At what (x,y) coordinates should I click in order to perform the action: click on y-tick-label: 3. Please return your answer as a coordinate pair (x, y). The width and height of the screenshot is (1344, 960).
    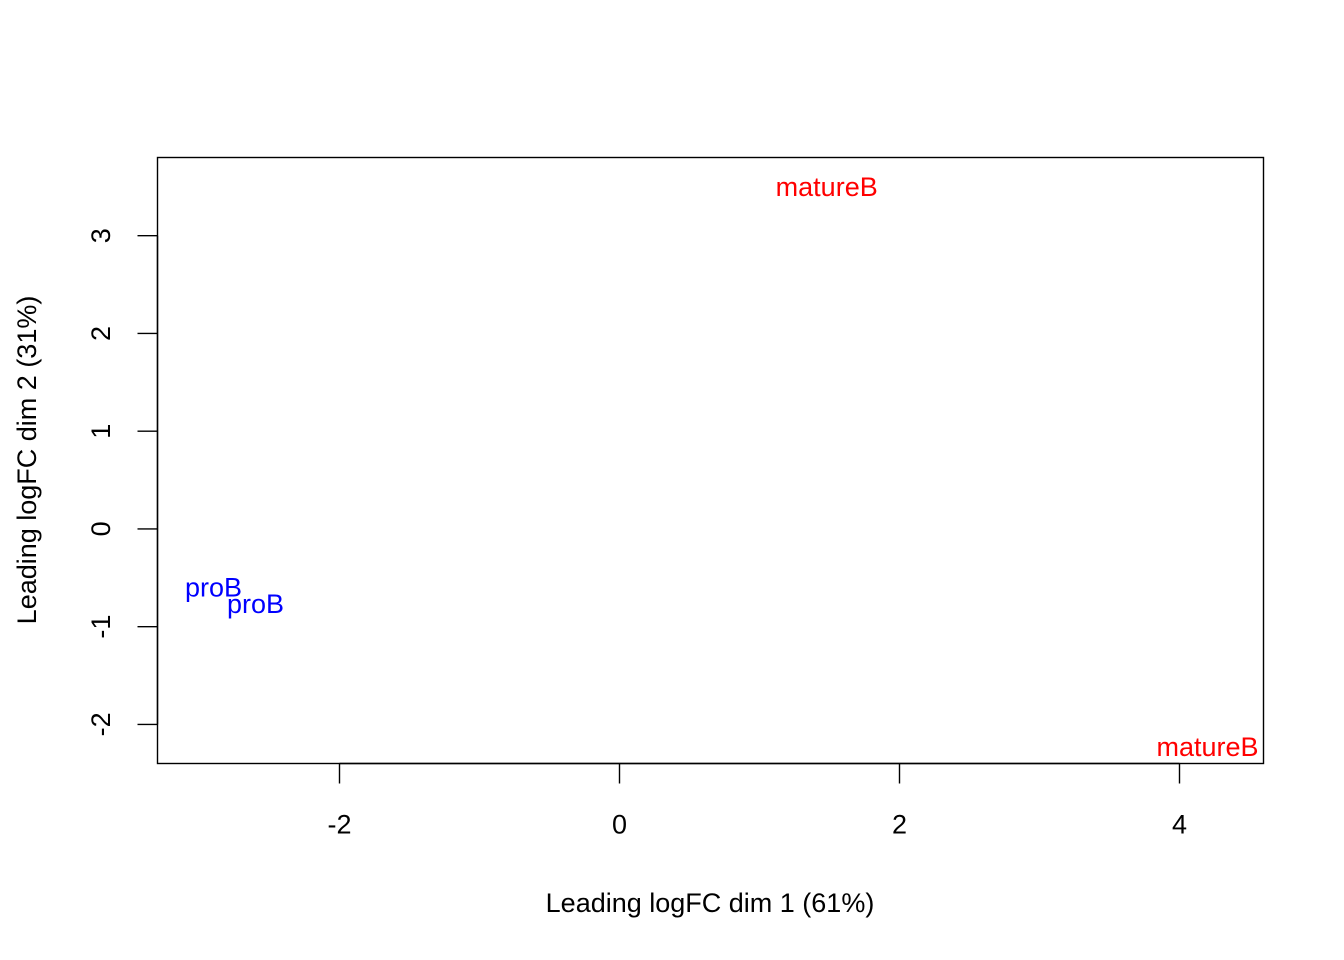
    Looking at the image, I should click on (101, 235).